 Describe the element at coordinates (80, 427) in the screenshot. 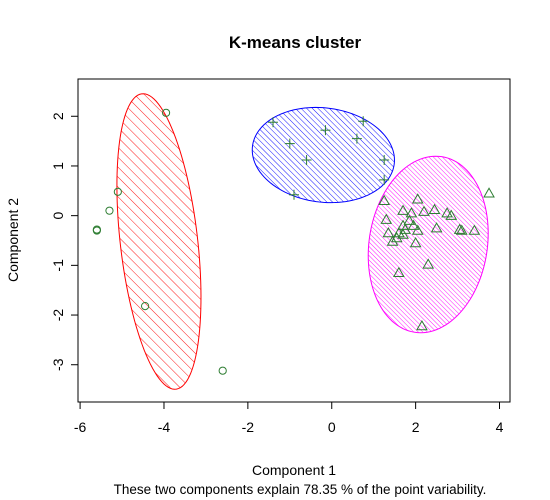

I see `x-tick-label: -6` at that location.